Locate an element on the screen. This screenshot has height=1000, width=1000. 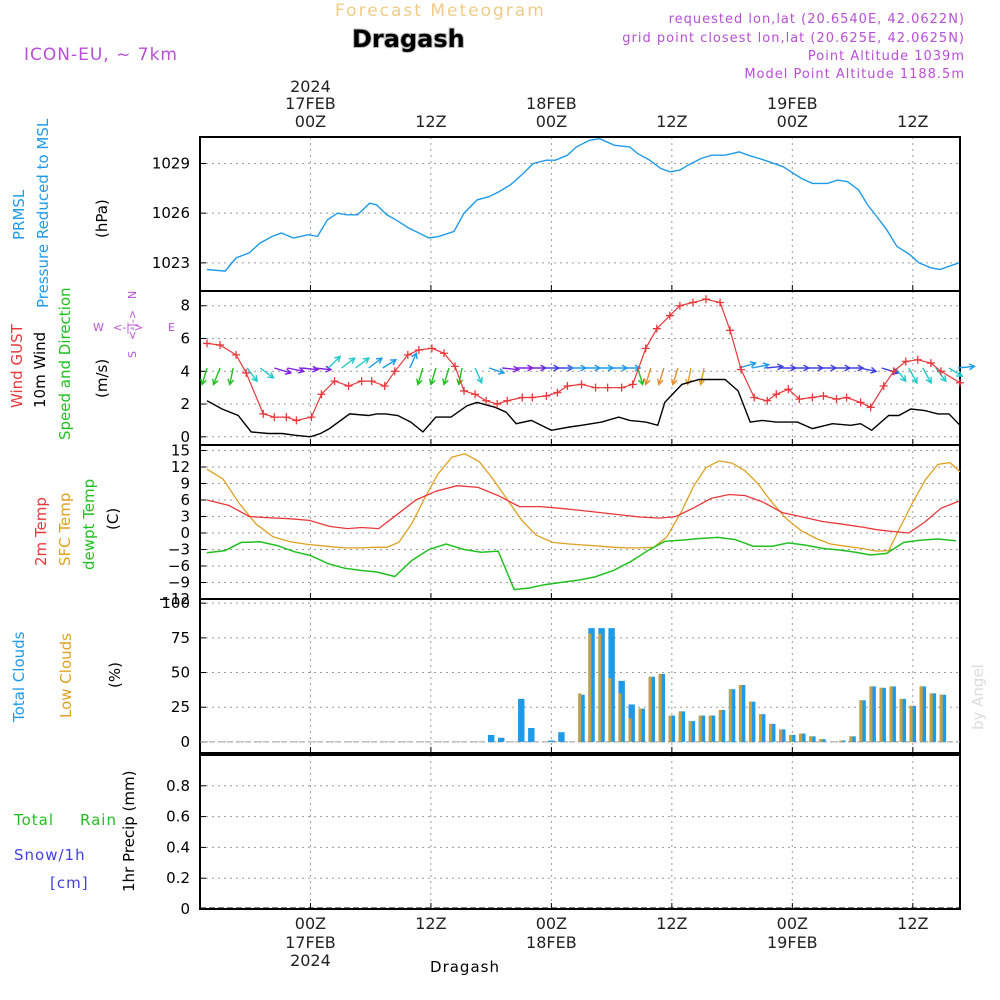
wind-gust-label: Wind GUST is located at coordinates (17, 365).